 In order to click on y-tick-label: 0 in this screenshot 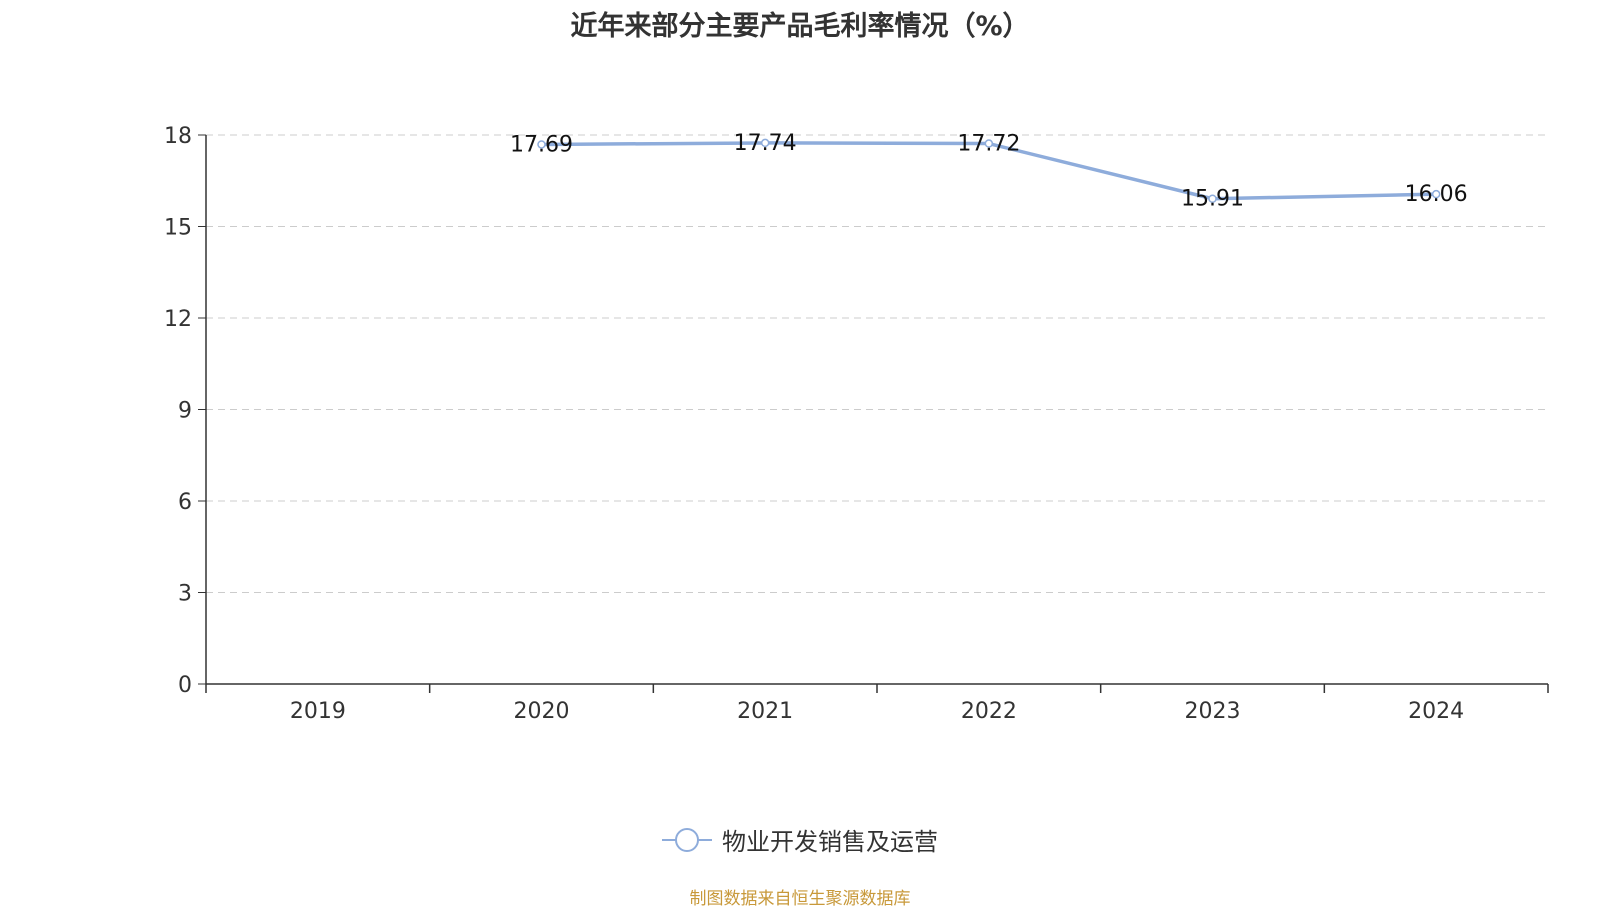, I will do `click(185, 685)`.